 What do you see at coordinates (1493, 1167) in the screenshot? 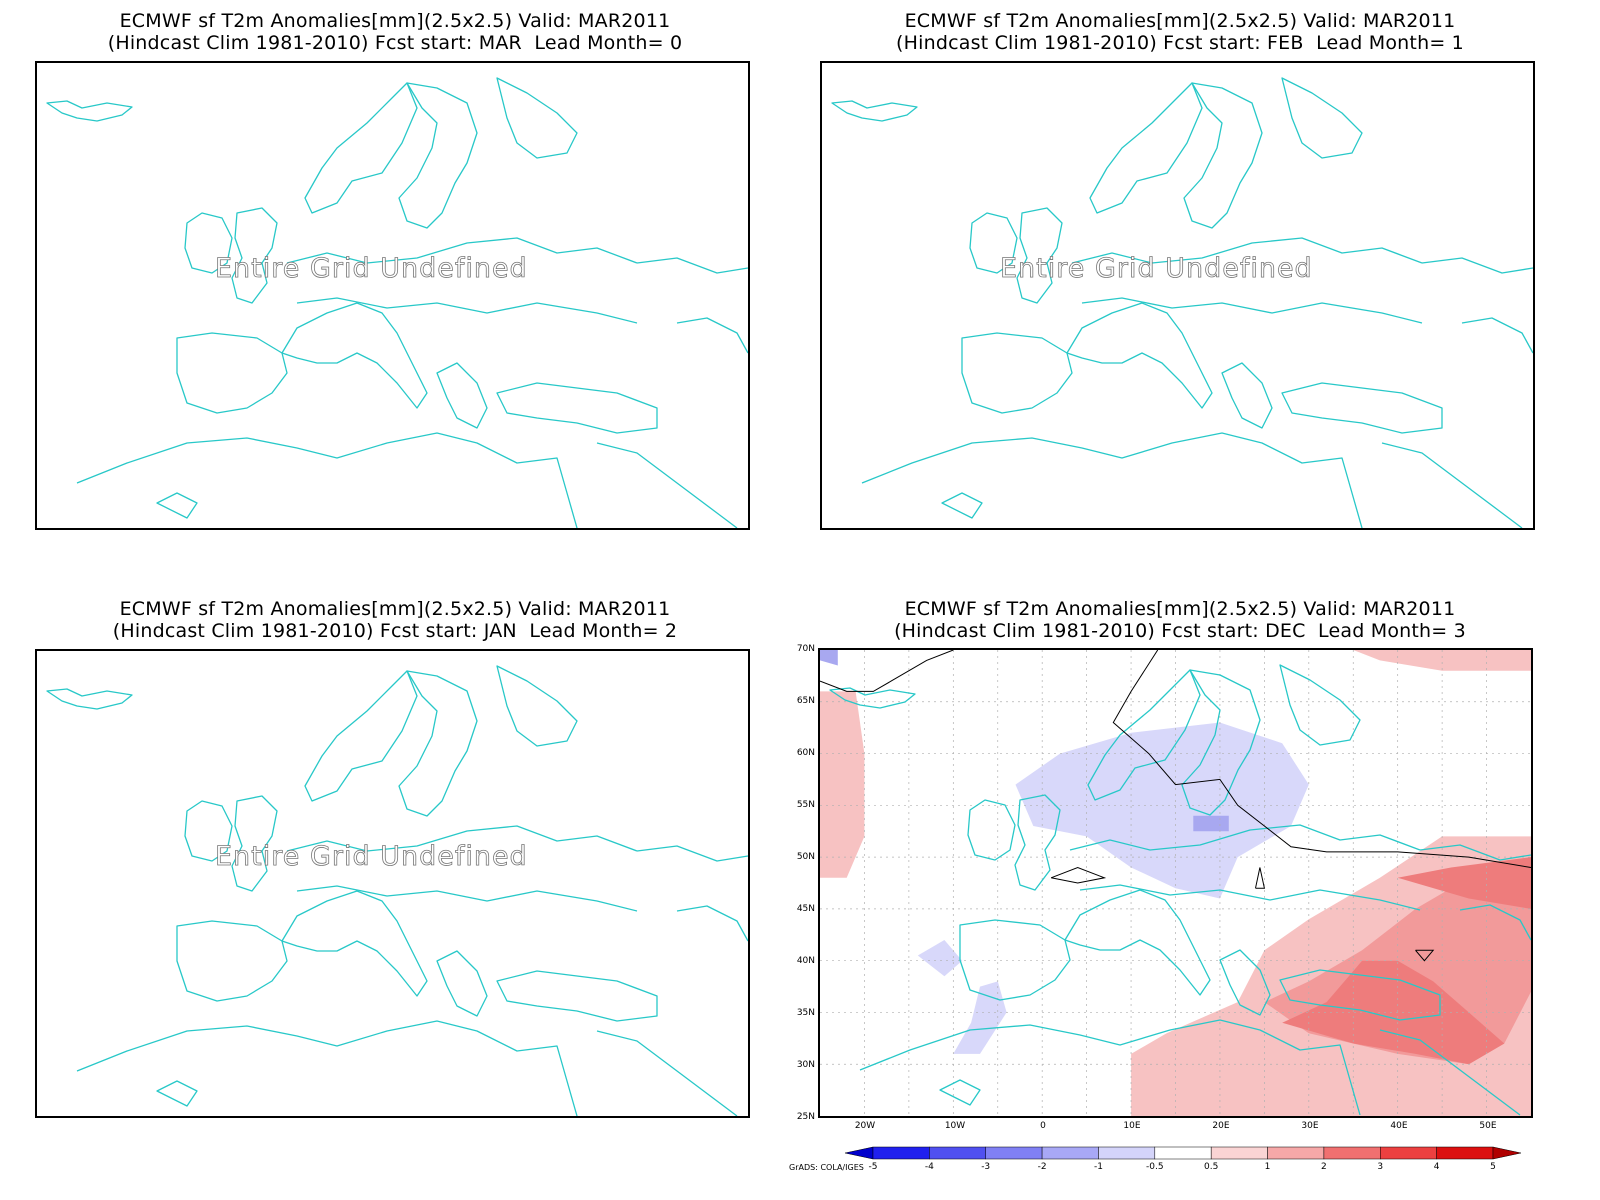
I see `colorbar-label: 5` at bounding box center [1493, 1167].